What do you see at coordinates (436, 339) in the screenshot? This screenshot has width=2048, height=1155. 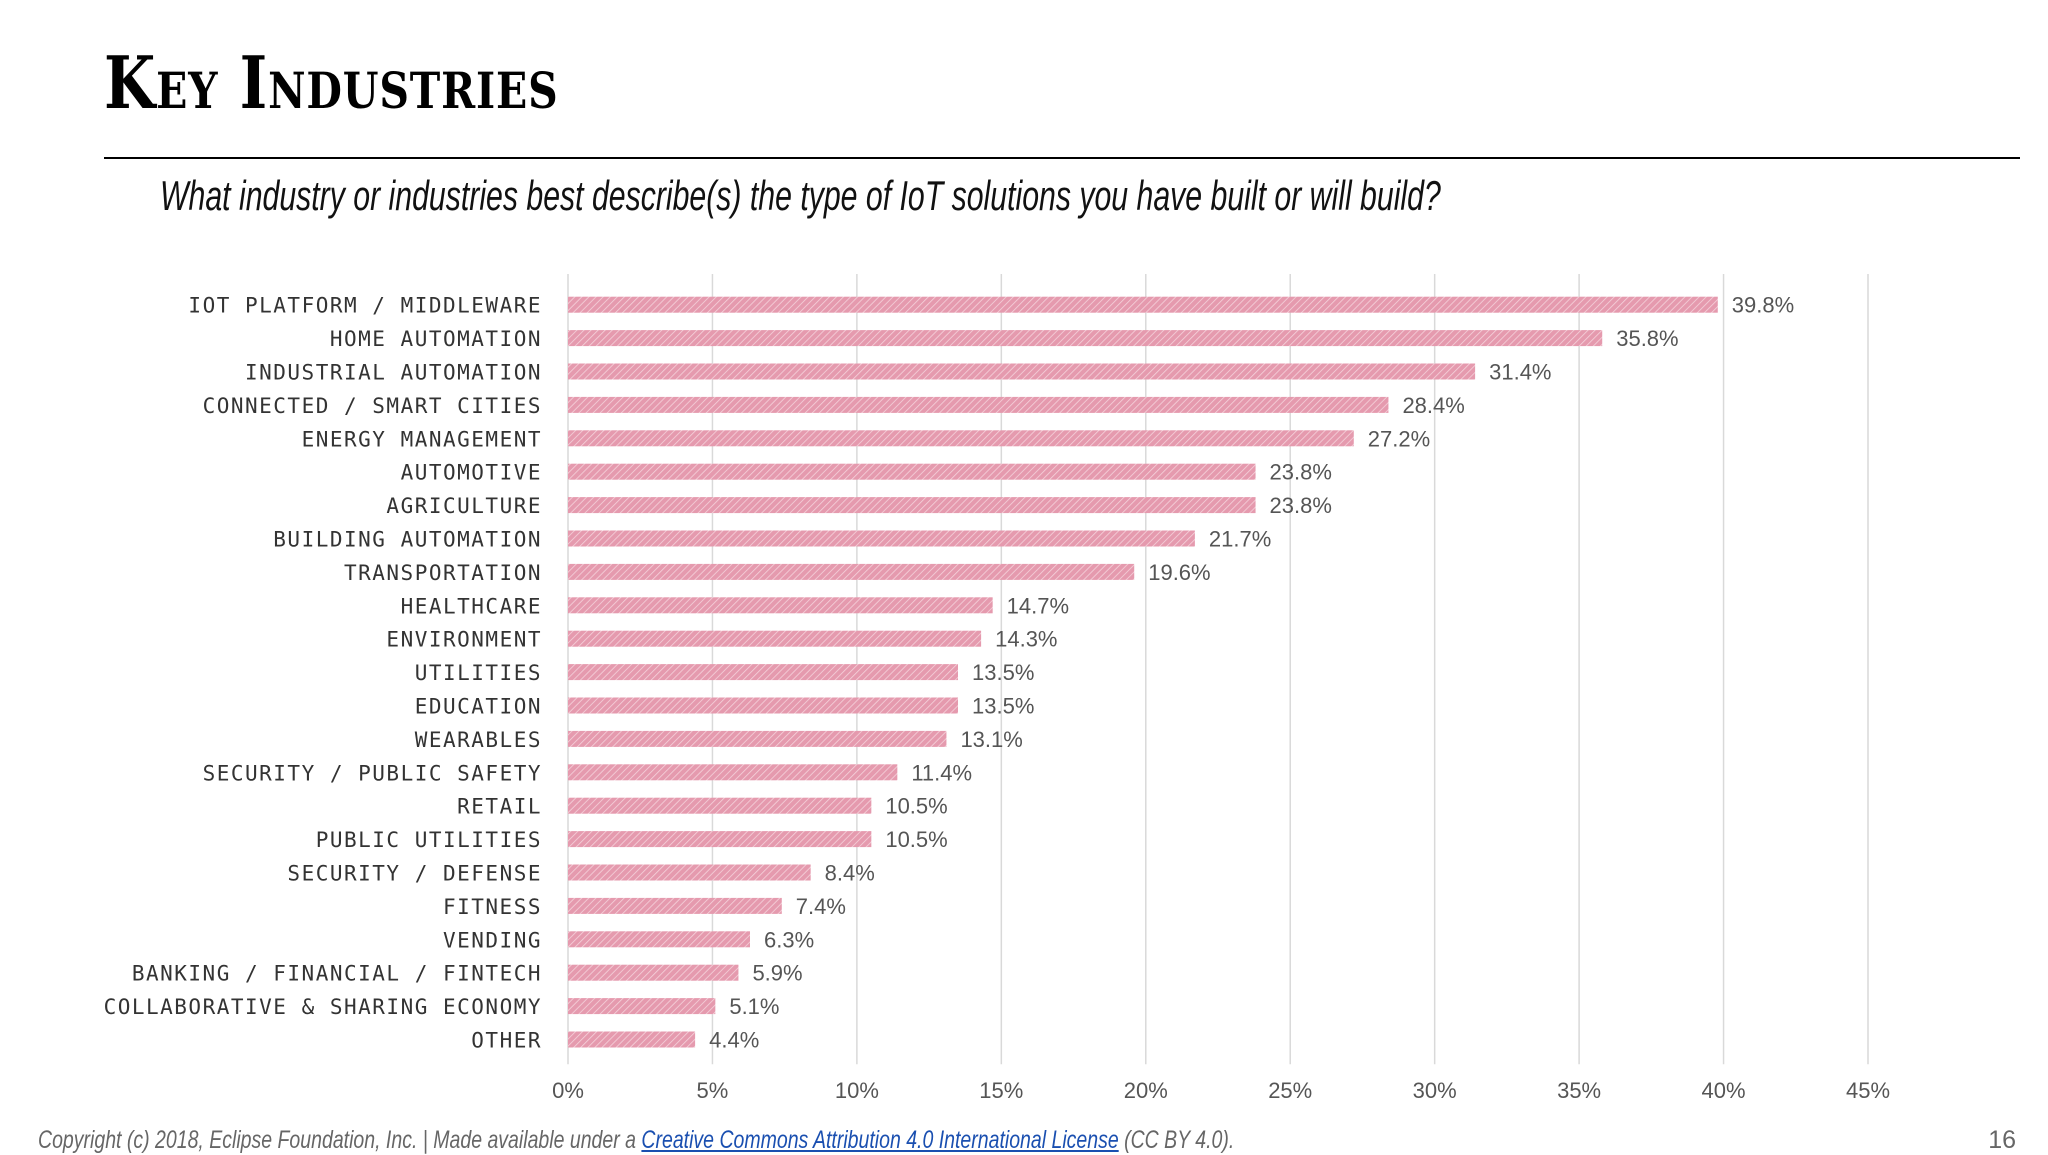 I see `category-label: HOME AUTOMATION` at bounding box center [436, 339].